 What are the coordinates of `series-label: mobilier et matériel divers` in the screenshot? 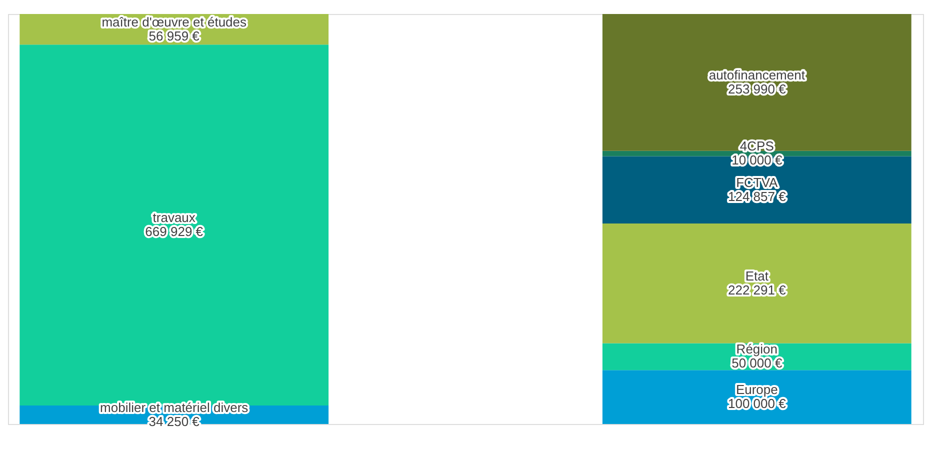 It's located at (174, 407).